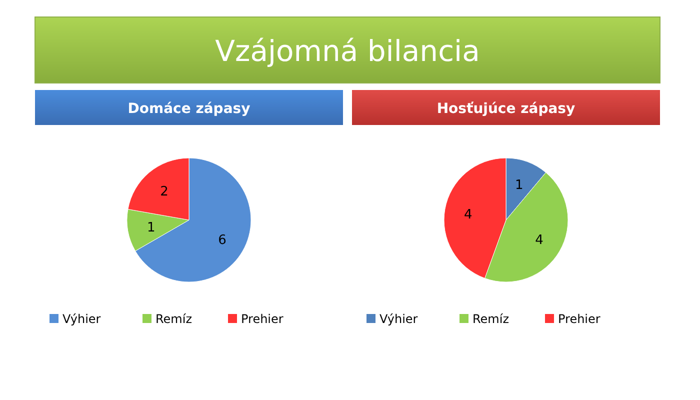 The image size is (700, 400). Describe the element at coordinates (189, 109) in the screenshot. I see `chart-title: Domáce zápasy` at that location.